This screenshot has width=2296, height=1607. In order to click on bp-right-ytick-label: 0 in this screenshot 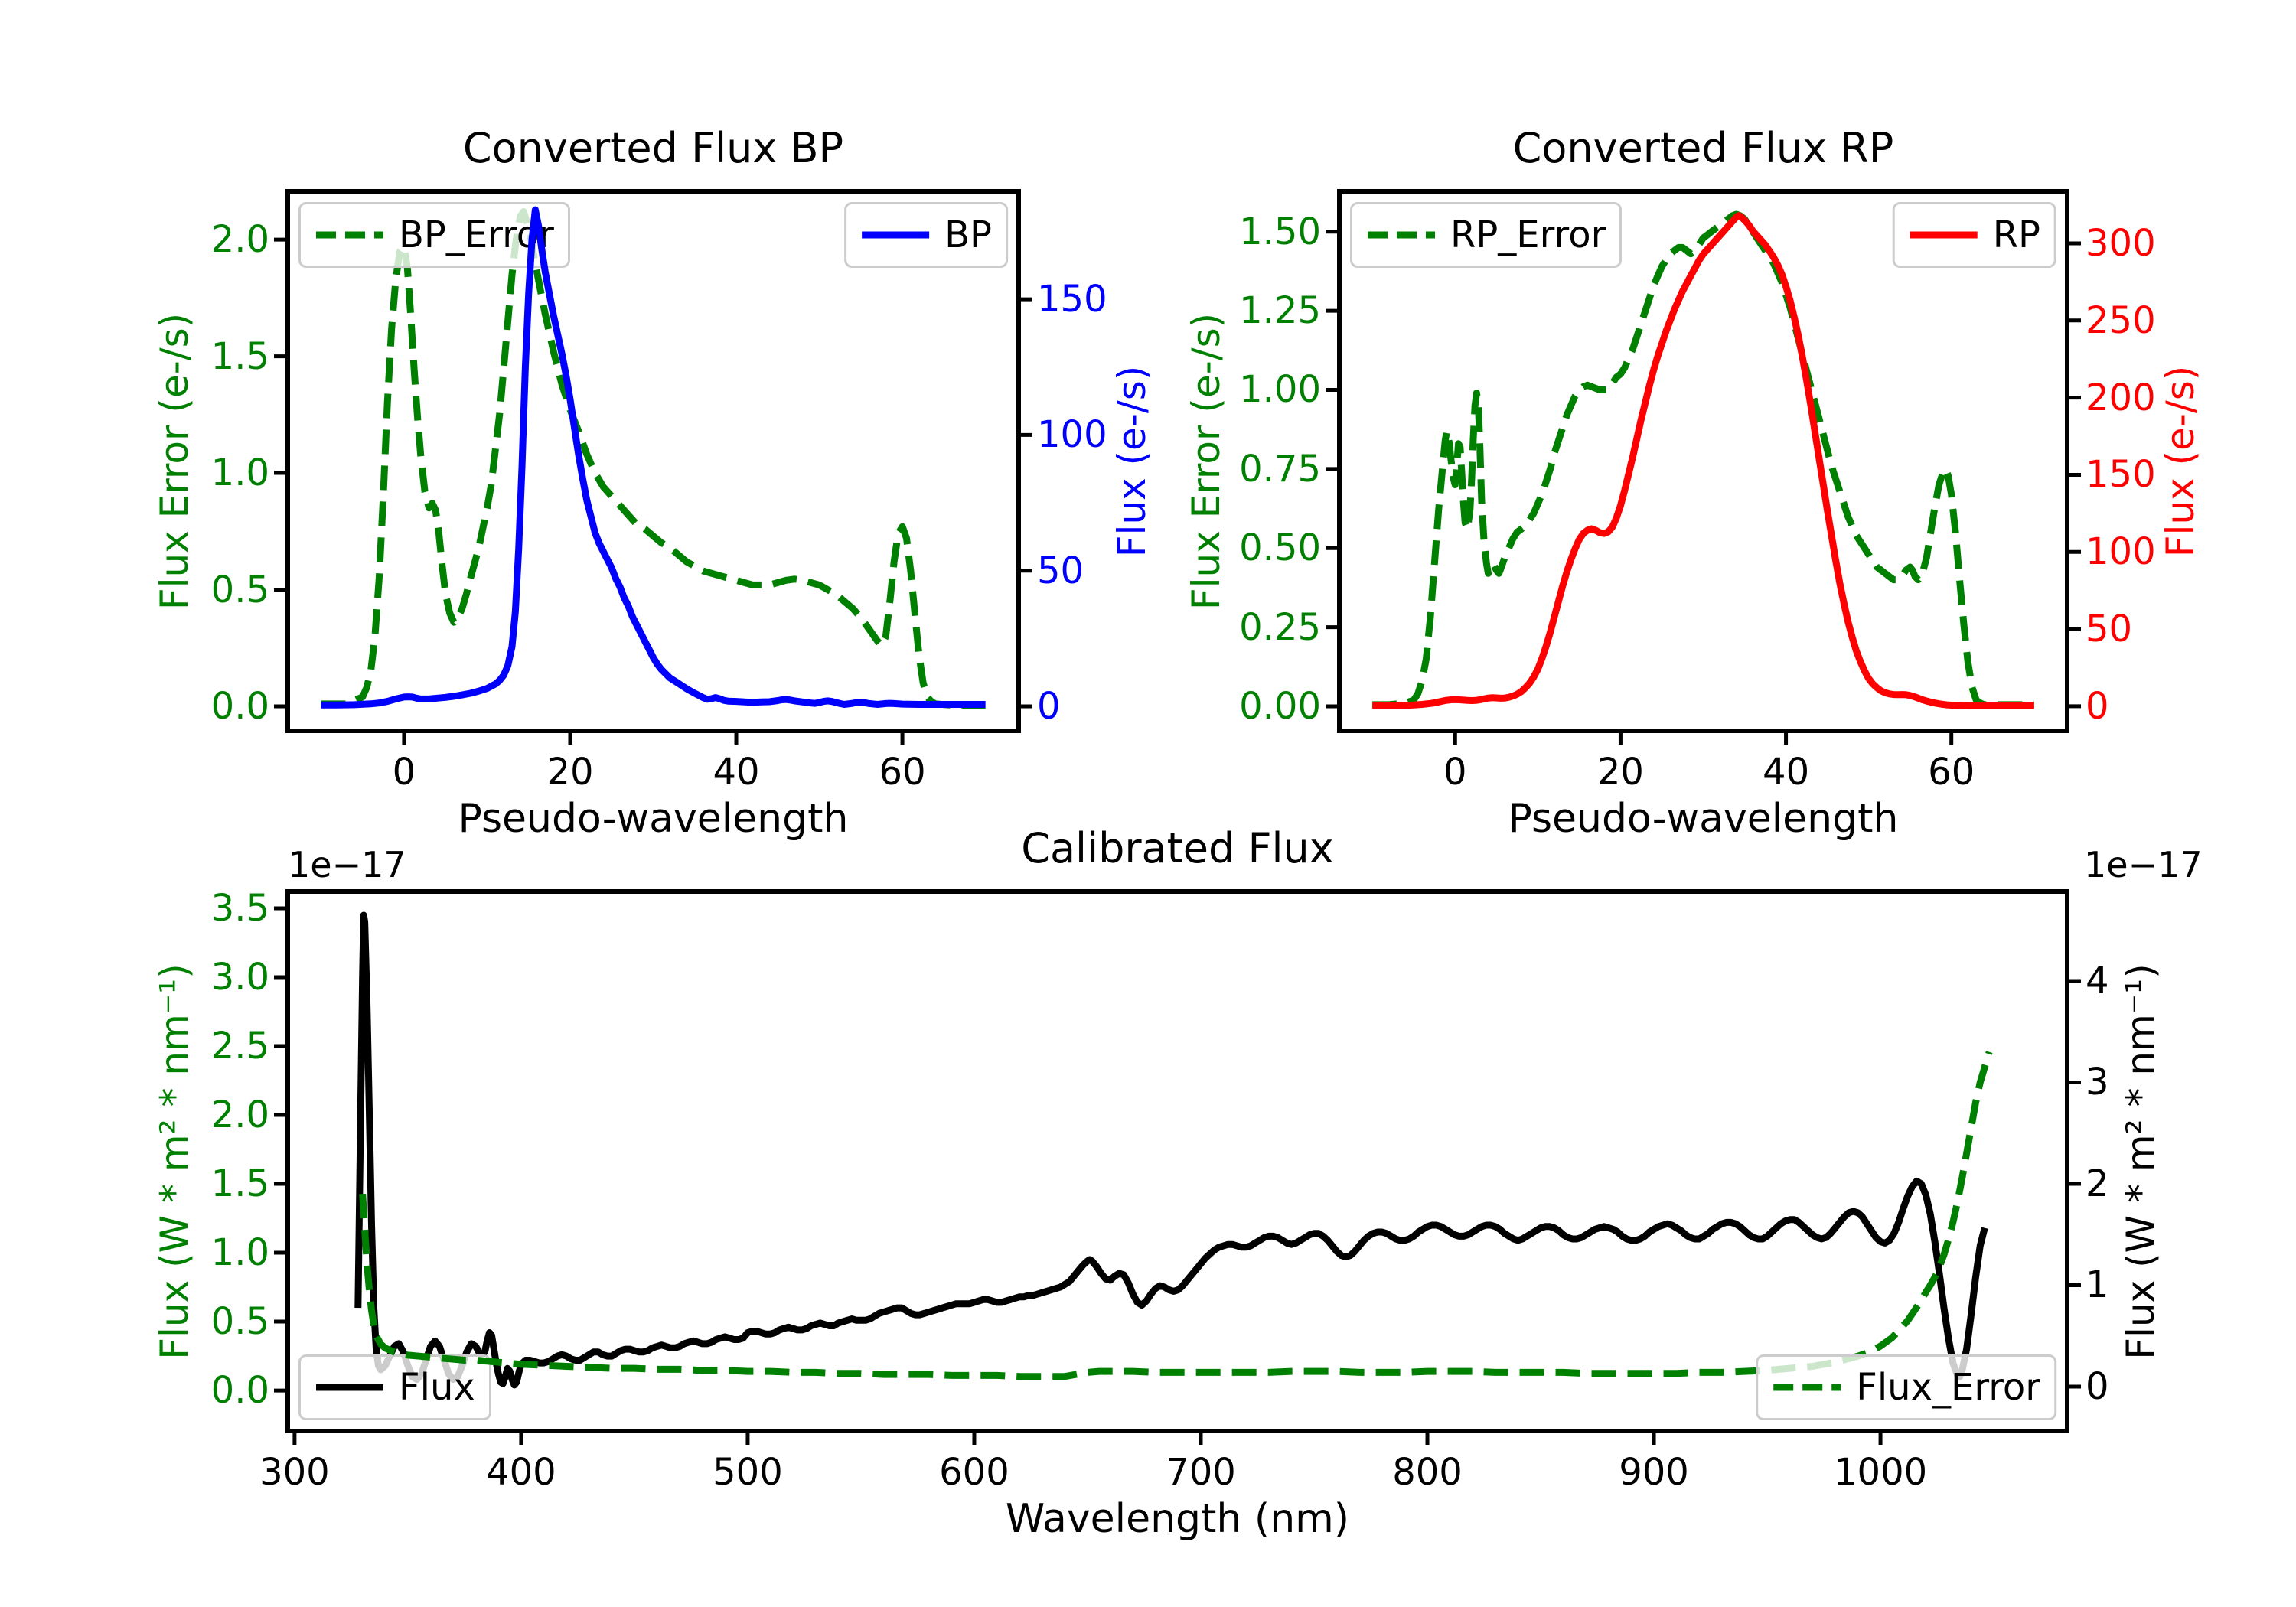, I will do `click(1049, 706)`.